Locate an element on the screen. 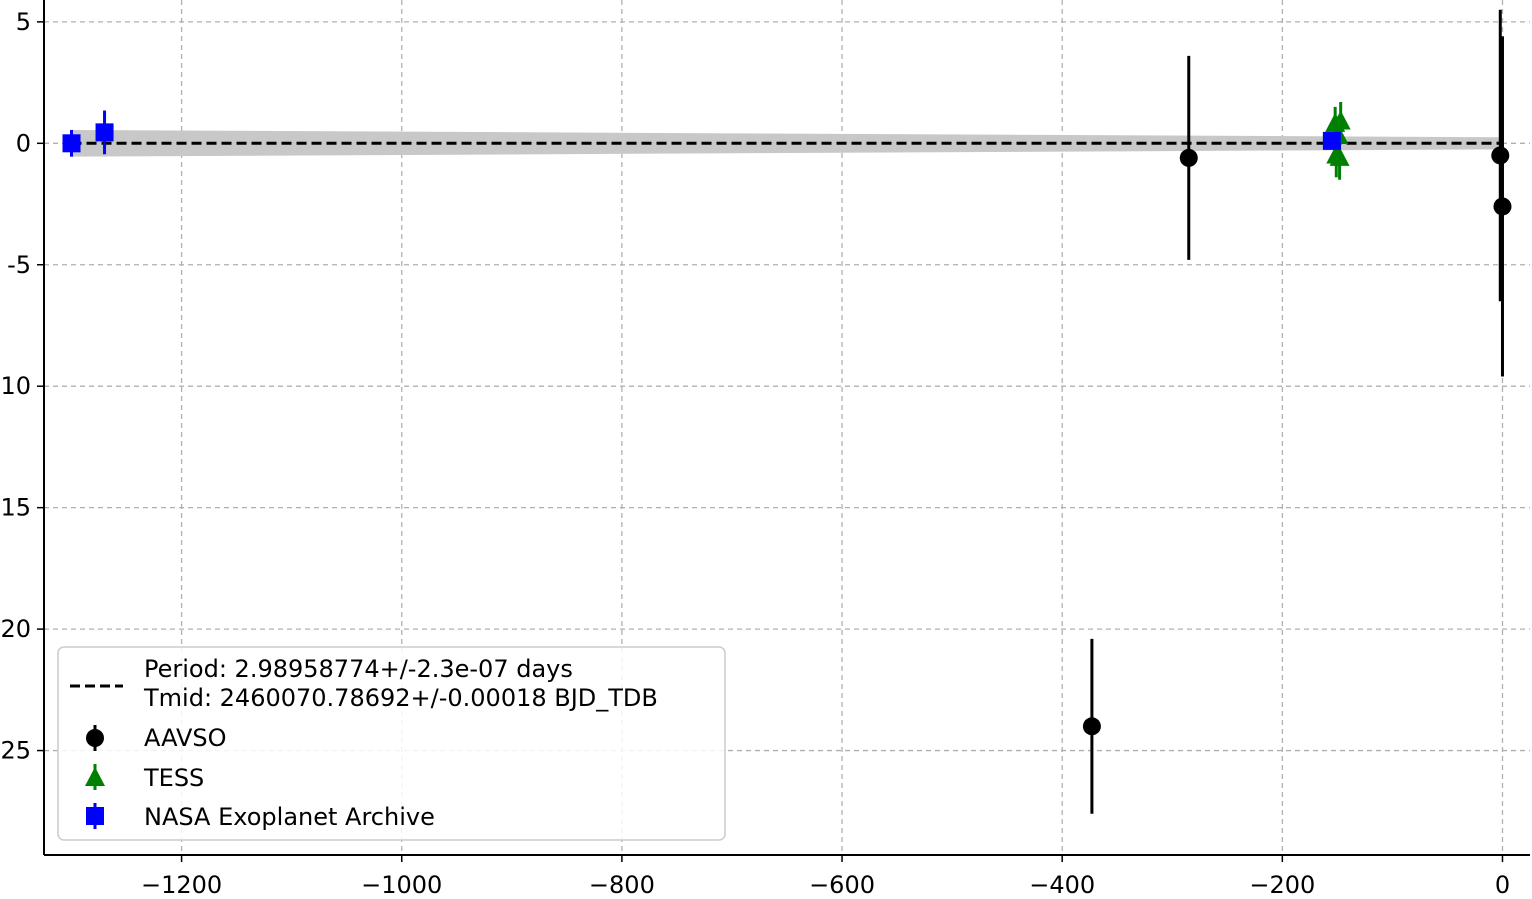  series-nasa-exoplanet-archive is located at coordinates (701, 133).